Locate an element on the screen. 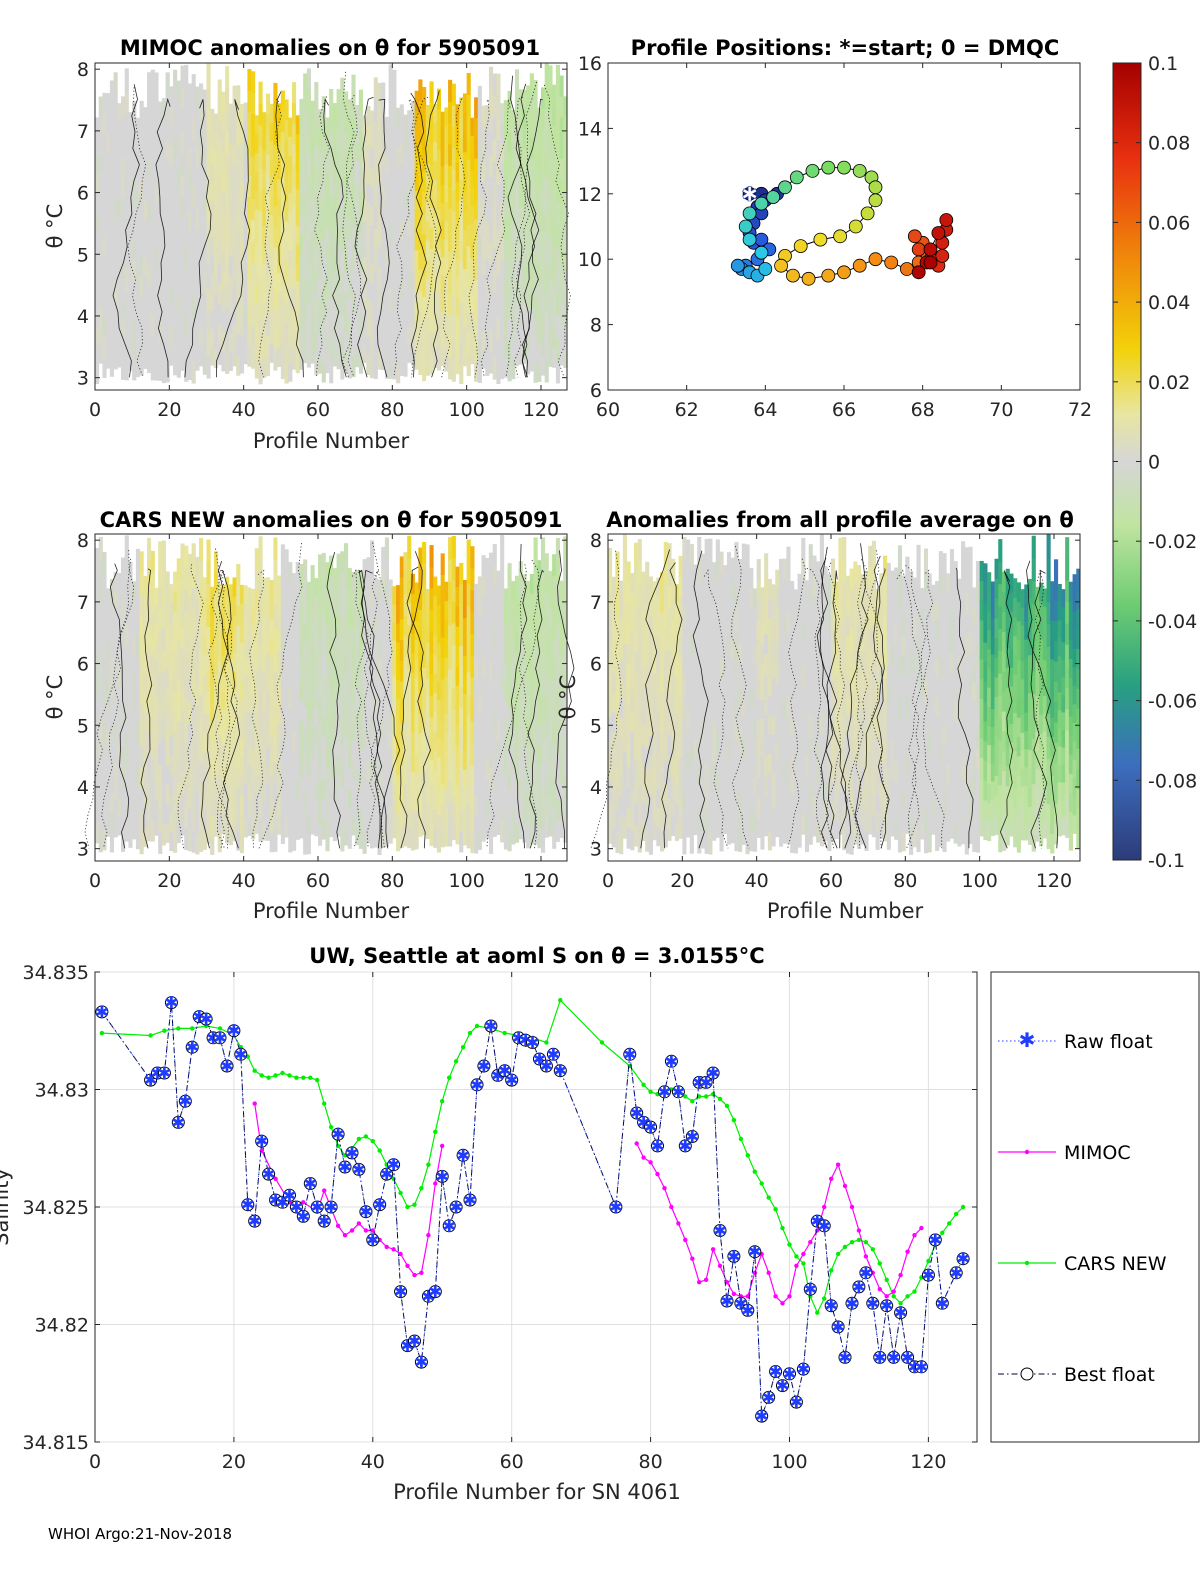 The height and width of the screenshot is (1575, 1200). mimoc-ylabel: θ °C is located at coordinates (55, 226).